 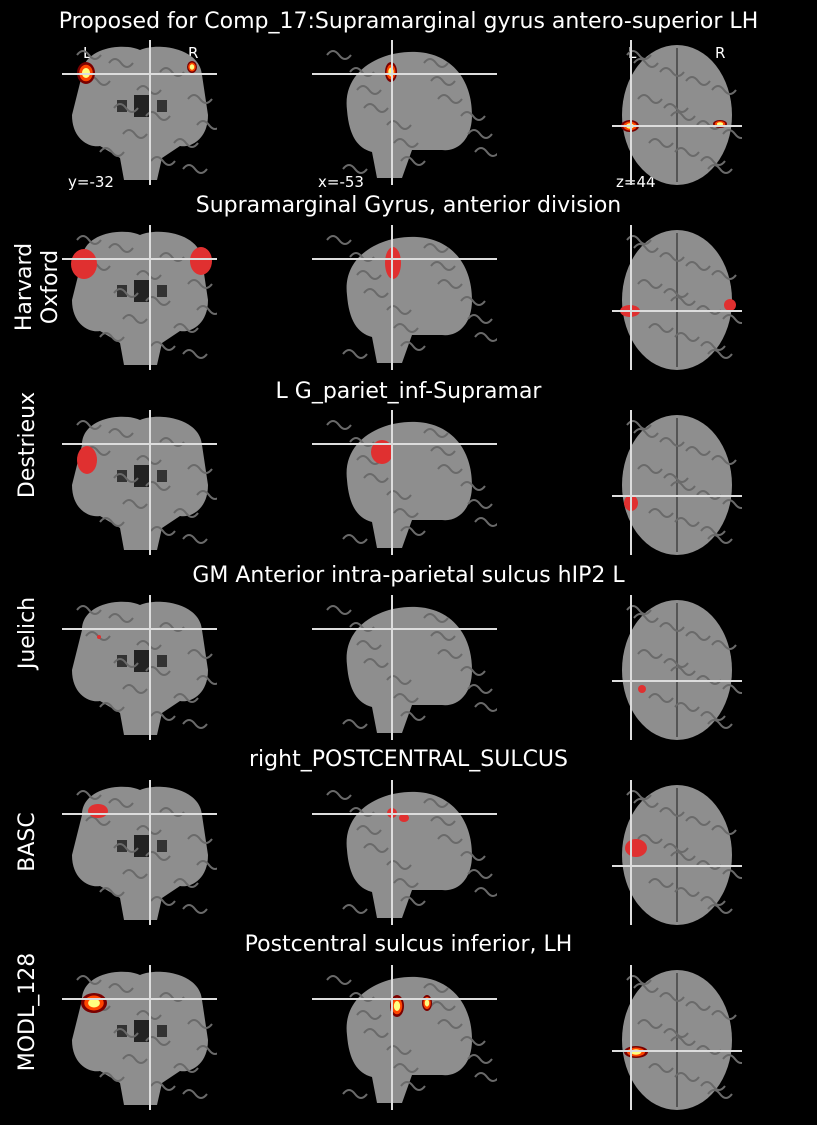 What do you see at coordinates (408, 391) in the screenshot?
I see `row-title-destrieux: L G_pariet_inf-Supramar` at bounding box center [408, 391].